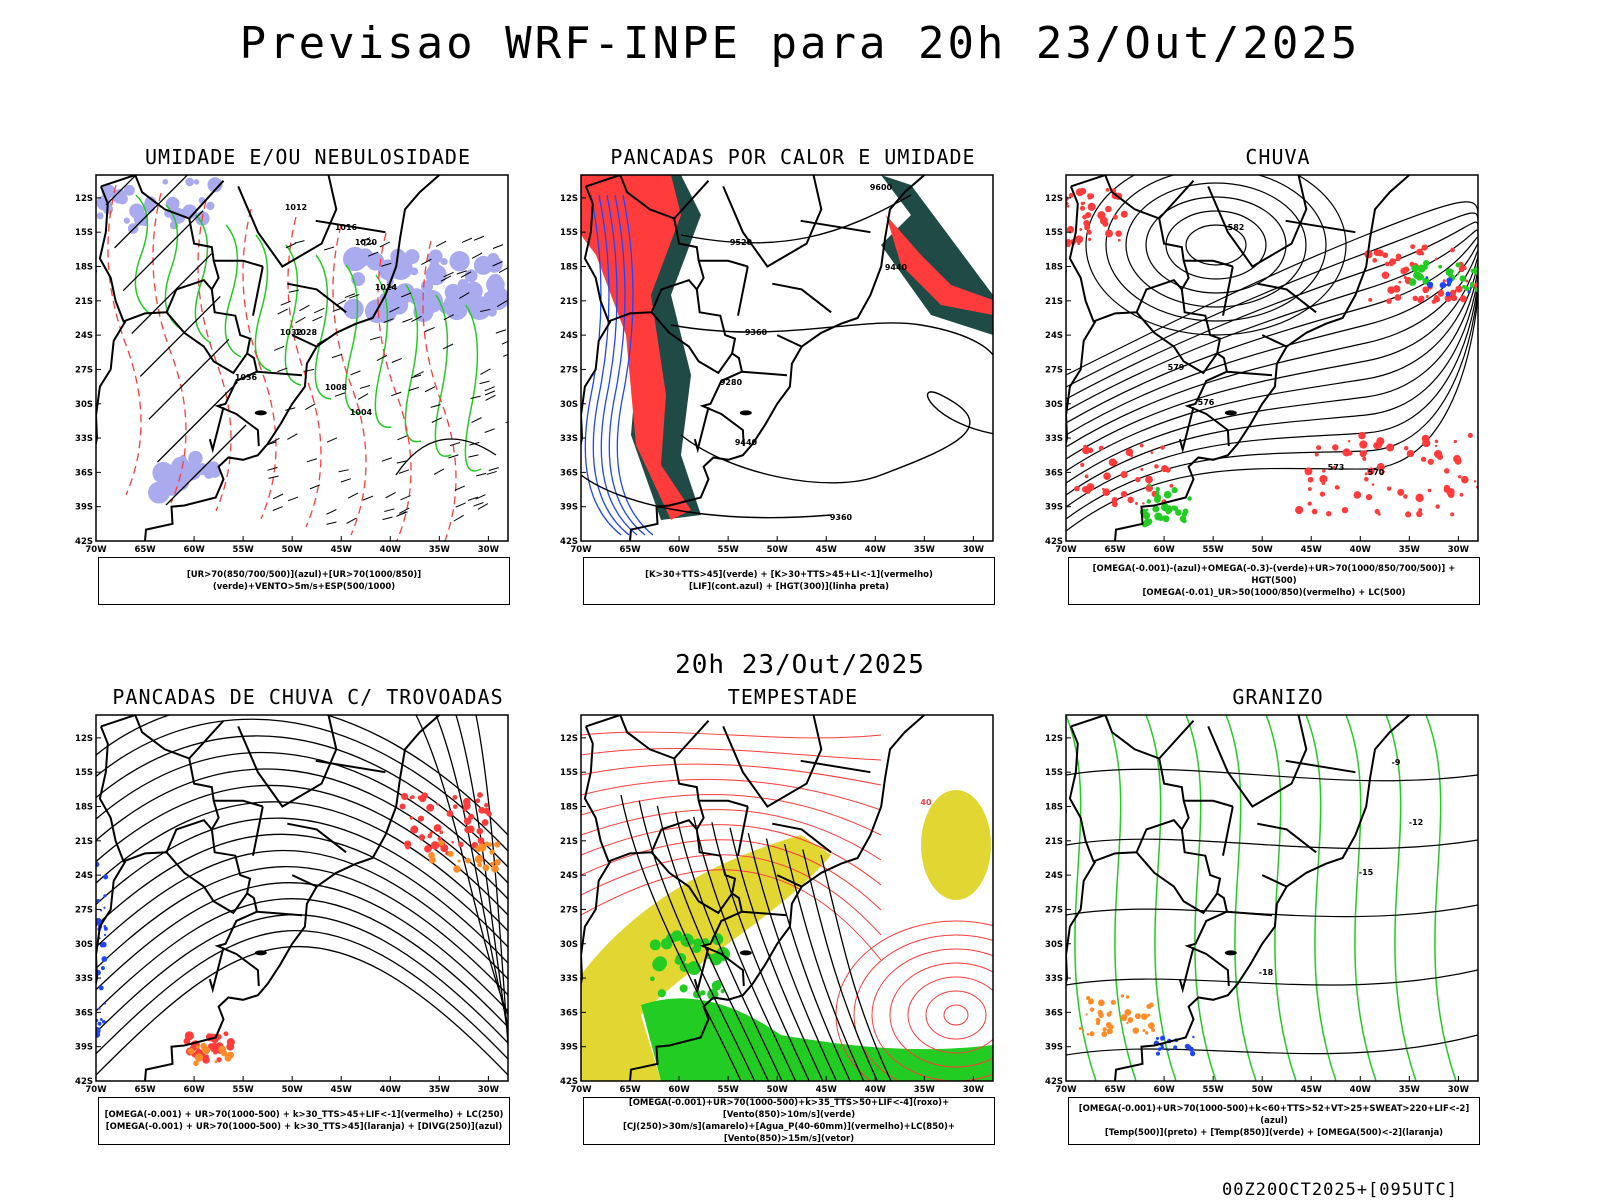  I want to click on wind-vectors, so click(387, 380).